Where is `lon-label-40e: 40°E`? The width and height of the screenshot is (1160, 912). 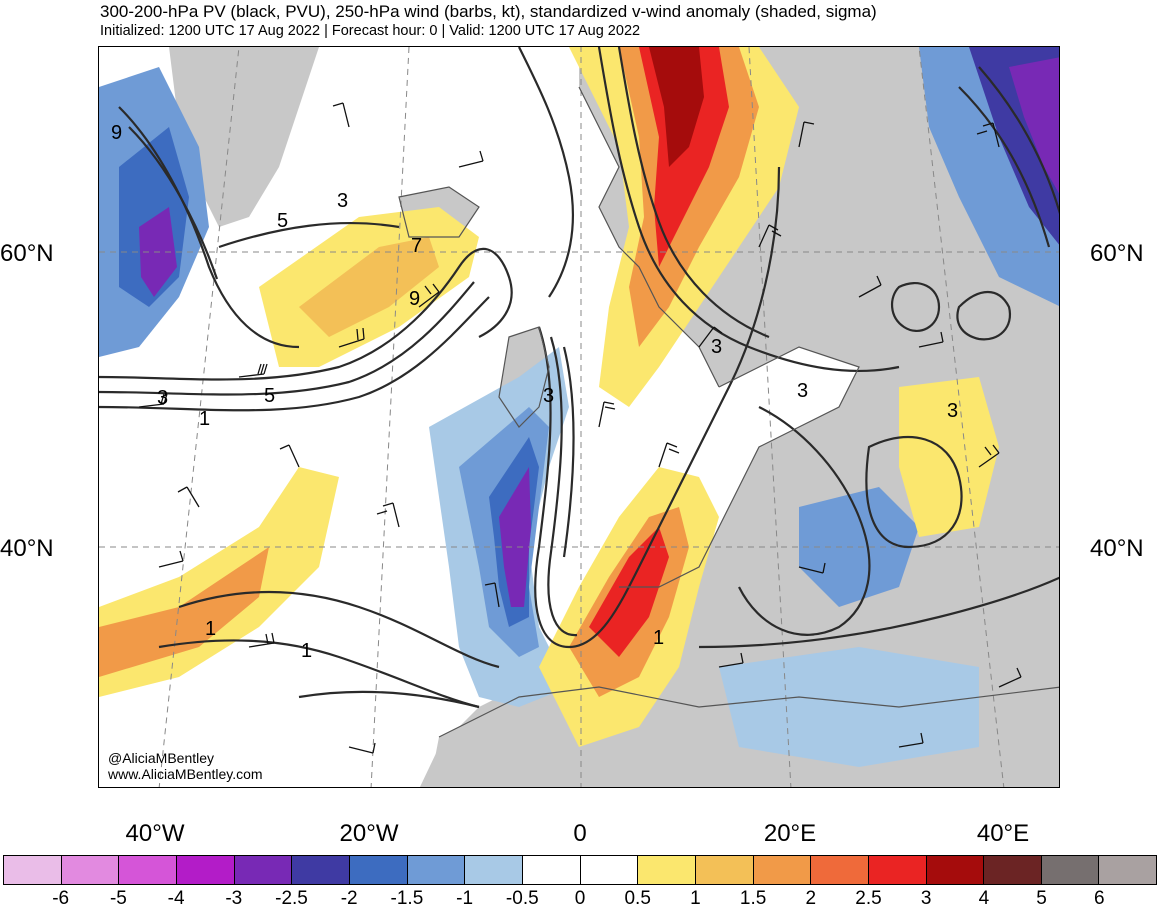 lon-label-40e: 40°E is located at coordinates (1003, 833).